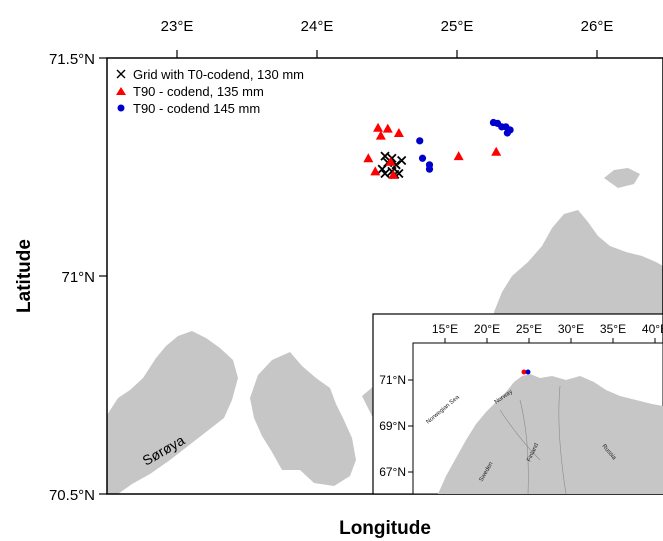 The image size is (663, 541). What do you see at coordinates (121, 91) in the screenshot?
I see `legend-triangle-icon` at bounding box center [121, 91].